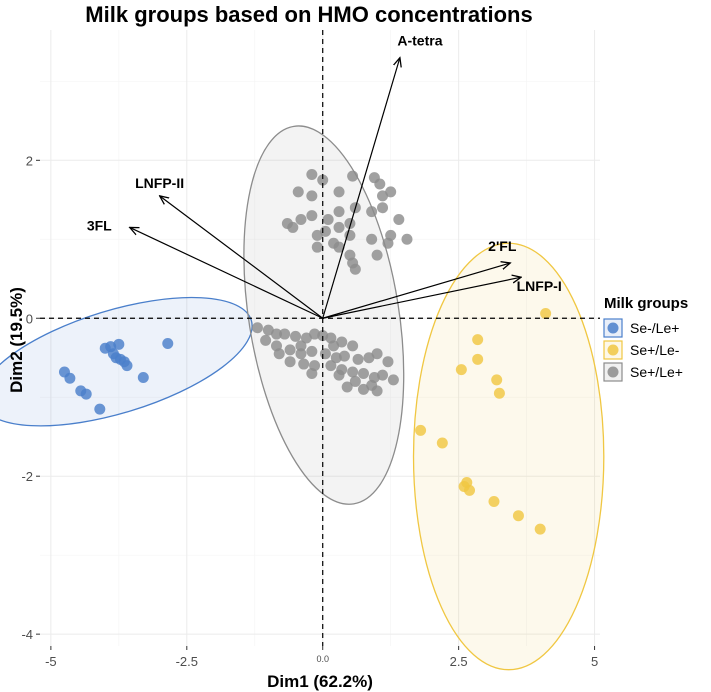  I want to click on legend: Milk groups Se-/Le+ Se+/Le- Se+/Le+, so click(645, 338).